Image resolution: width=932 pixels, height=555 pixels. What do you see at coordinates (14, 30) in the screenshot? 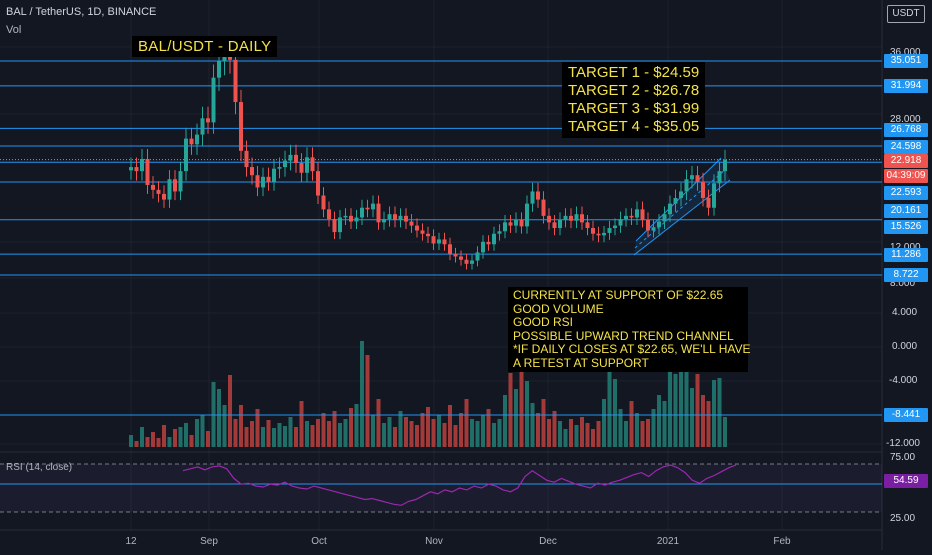
I see `volume-label: Vol` at bounding box center [14, 30].